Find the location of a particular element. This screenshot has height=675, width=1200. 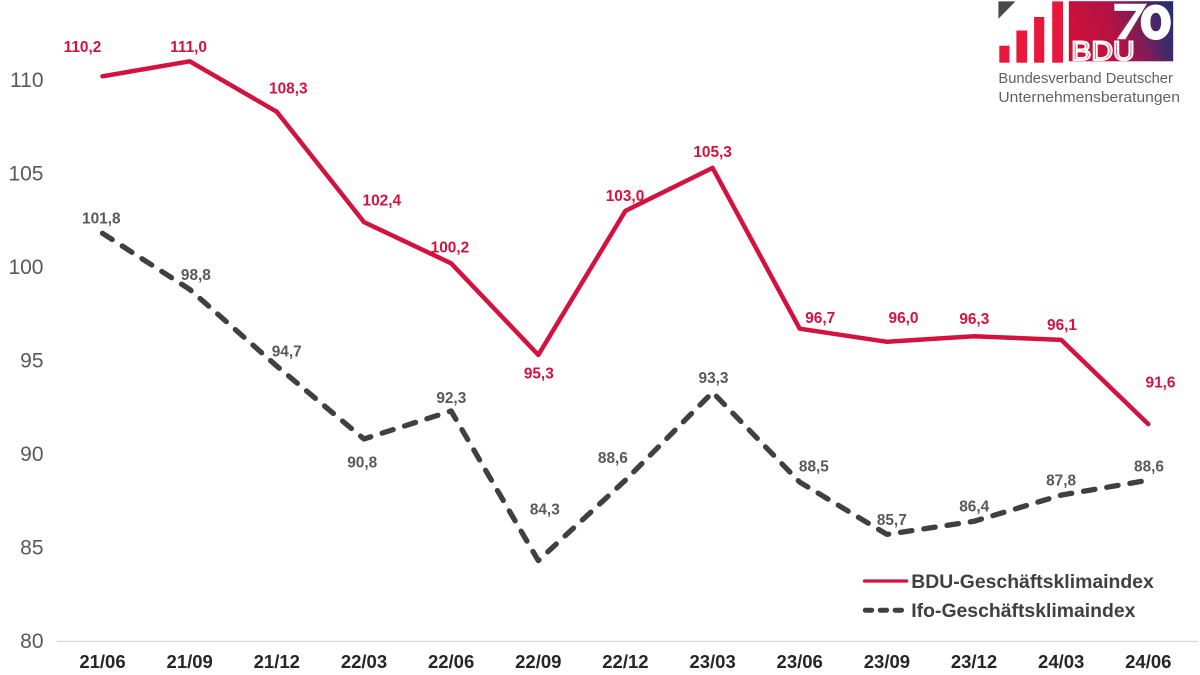

svg-text: 87,8 is located at coordinates (1061, 481).